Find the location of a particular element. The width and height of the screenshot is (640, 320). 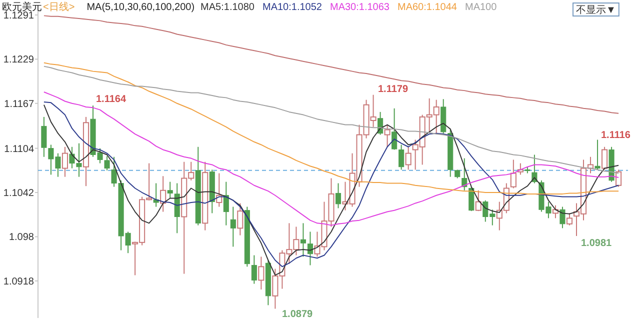

y-tick-label: 1.1167 is located at coordinates (19, 104).